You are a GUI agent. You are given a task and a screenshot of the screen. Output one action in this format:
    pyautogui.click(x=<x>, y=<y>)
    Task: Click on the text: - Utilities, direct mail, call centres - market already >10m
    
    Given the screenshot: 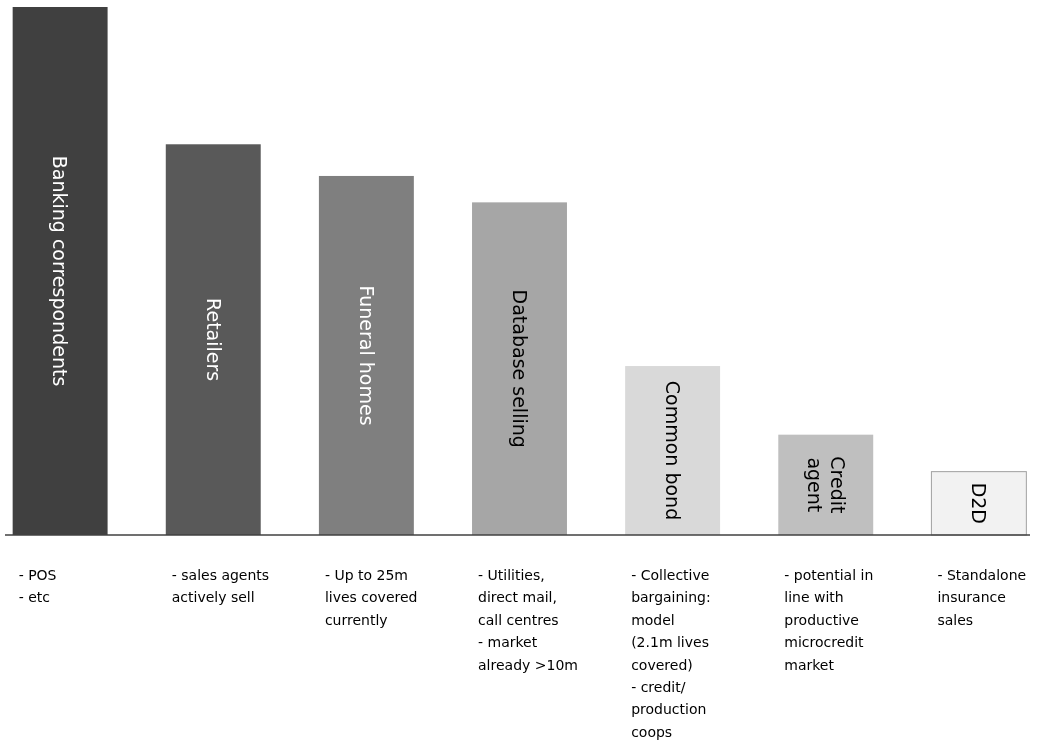 What is the action you would take?
    pyautogui.click(x=528, y=620)
    